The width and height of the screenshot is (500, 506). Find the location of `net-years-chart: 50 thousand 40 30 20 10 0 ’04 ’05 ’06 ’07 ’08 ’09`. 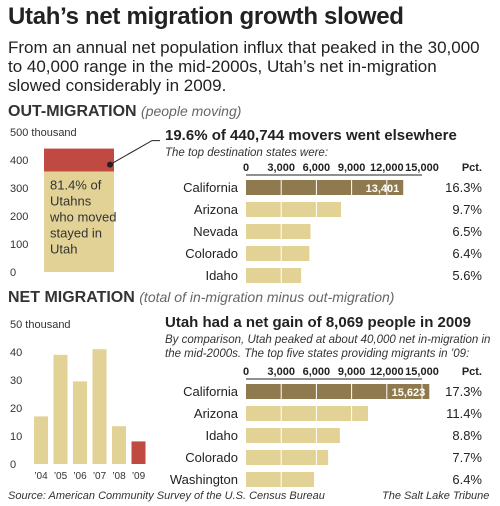

net-years-chart: 50 thousand 40 30 20 10 0 ’04 ’05 ’06 ’07 ’08 ’09 is located at coordinates (78, 400).